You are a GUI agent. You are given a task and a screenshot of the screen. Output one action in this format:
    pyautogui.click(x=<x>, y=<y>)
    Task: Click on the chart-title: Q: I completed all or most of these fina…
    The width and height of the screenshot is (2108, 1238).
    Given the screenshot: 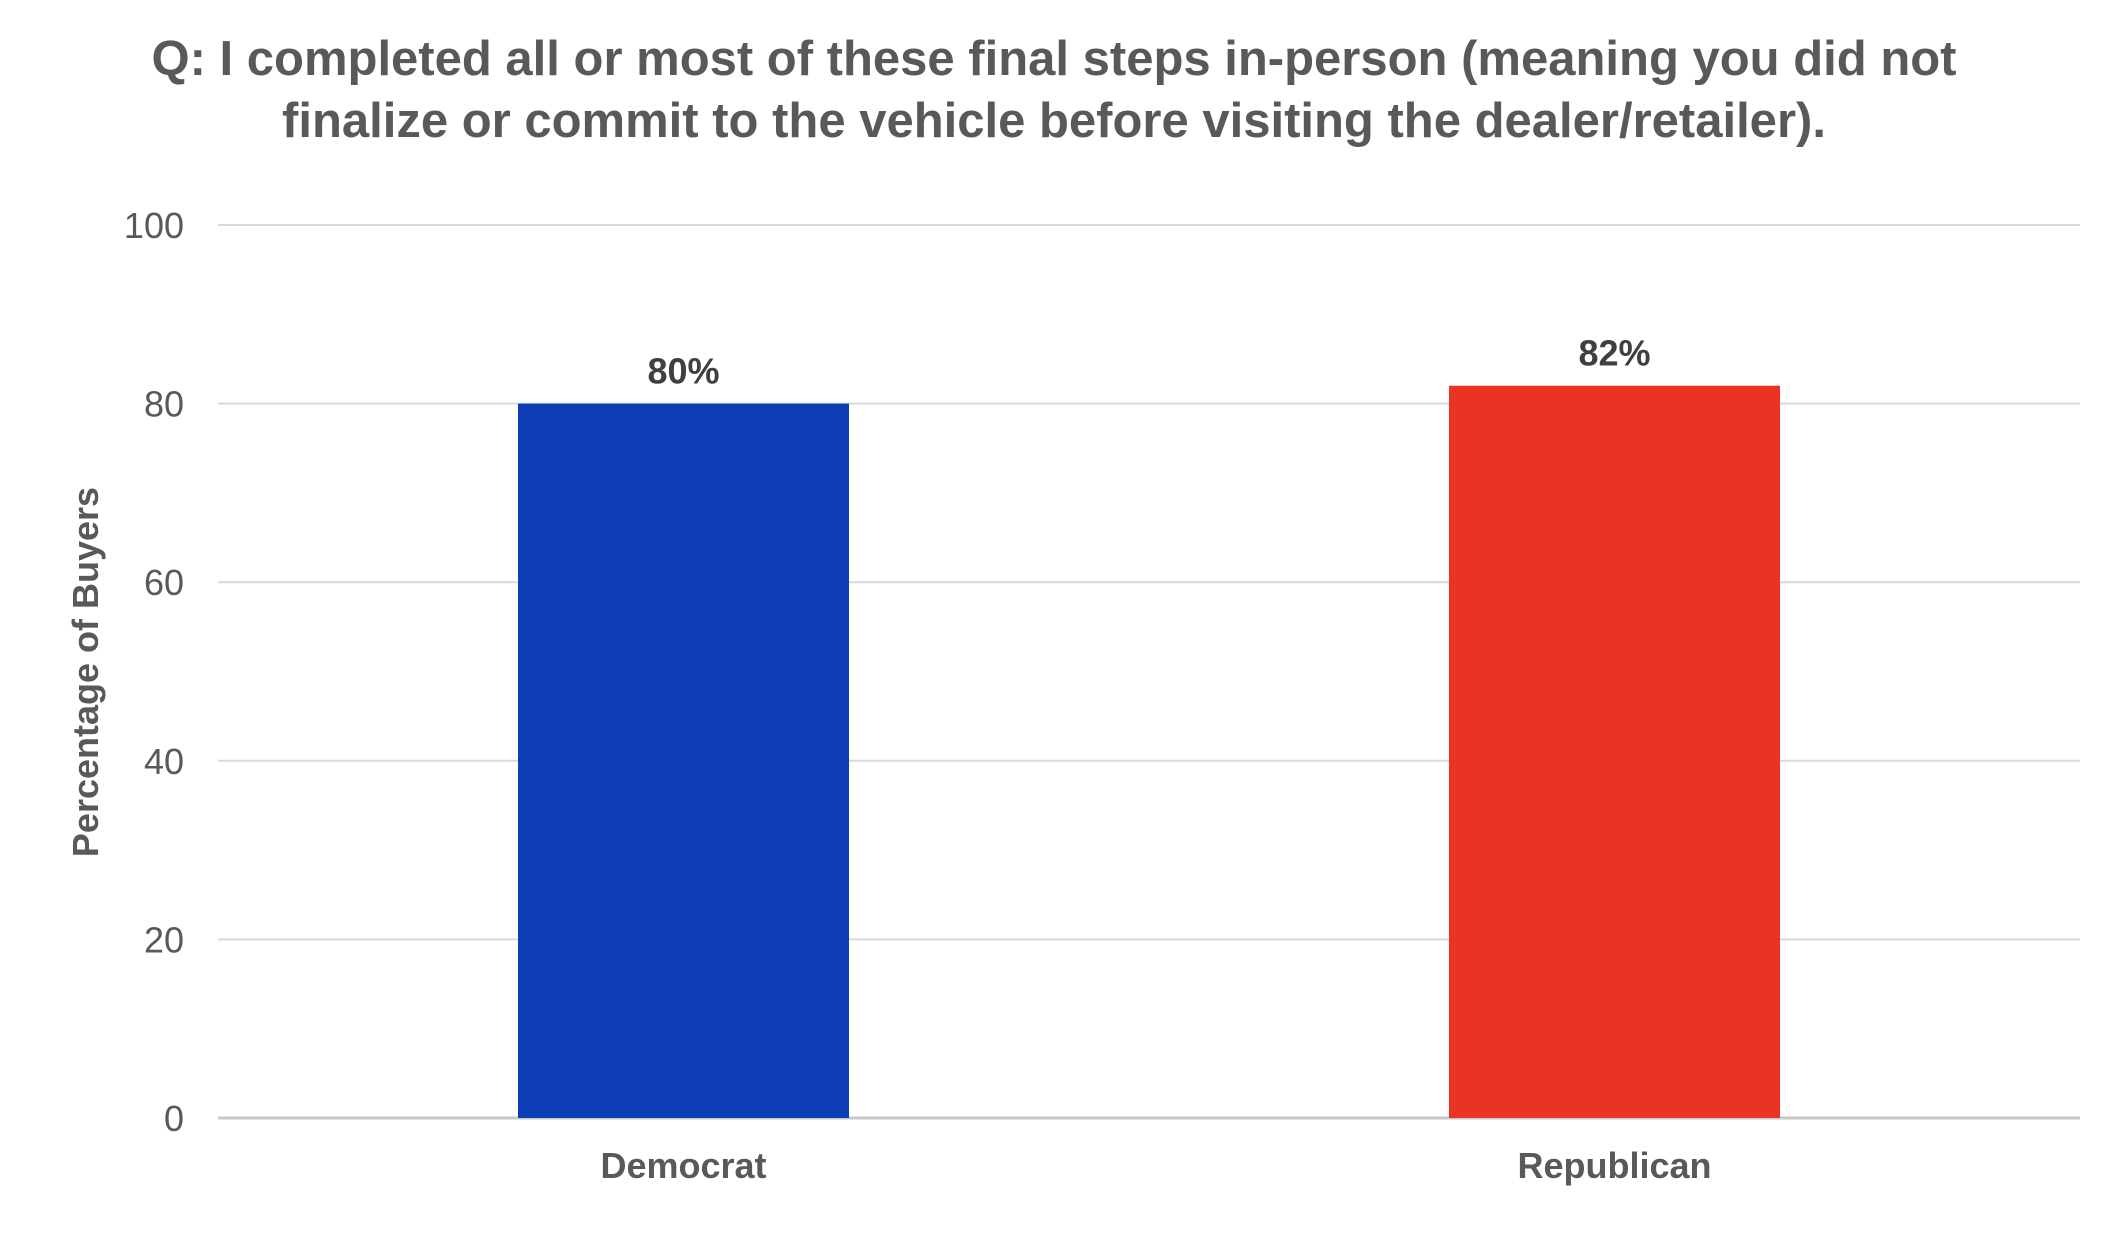 What is the action you would take?
    pyautogui.click(x=1054, y=90)
    